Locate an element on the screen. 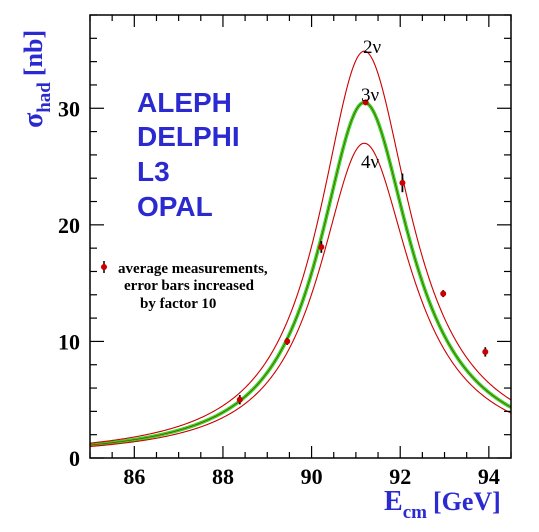  y-tick-label: 10 is located at coordinates (69, 341).